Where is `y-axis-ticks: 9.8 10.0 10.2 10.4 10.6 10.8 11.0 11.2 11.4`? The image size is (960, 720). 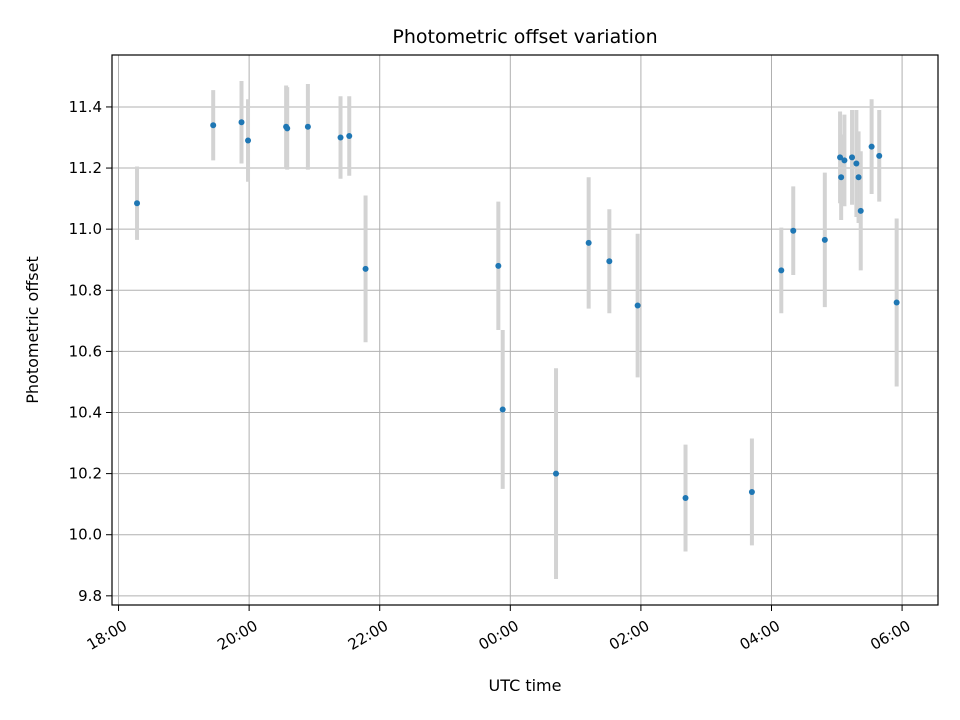
y-axis-ticks: 9.8 10.0 10.2 10.4 10.6 10.8 11.0 11.2 11.4 is located at coordinates (90, 351).